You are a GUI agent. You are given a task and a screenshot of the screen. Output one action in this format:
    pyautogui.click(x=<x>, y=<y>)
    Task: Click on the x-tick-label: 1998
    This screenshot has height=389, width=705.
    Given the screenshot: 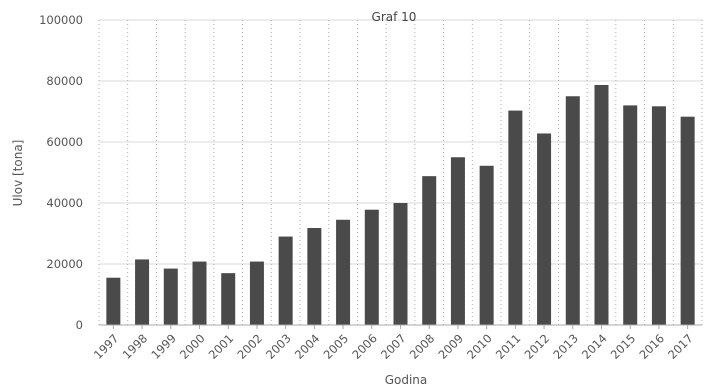 What is the action you would take?
    pyautogui.click(x=135, y=346)
    